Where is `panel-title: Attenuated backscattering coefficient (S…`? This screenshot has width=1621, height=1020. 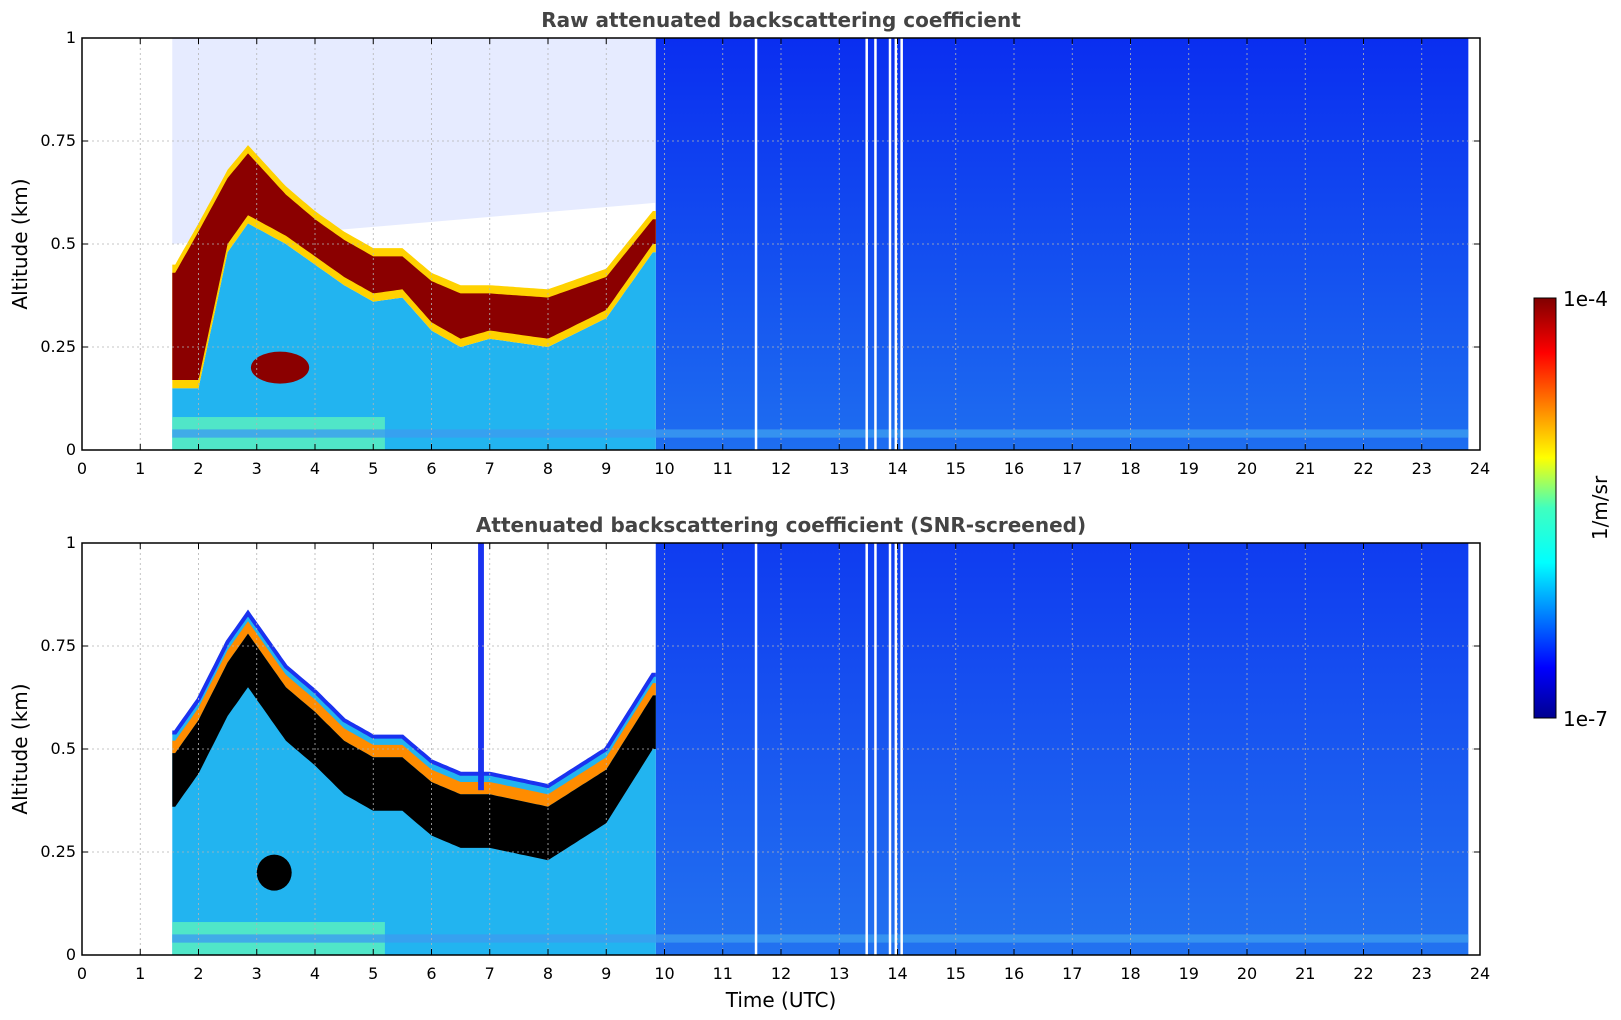 panel-title: Attenuated backscattering coefficient (S… is located at coordinates (781, 525).